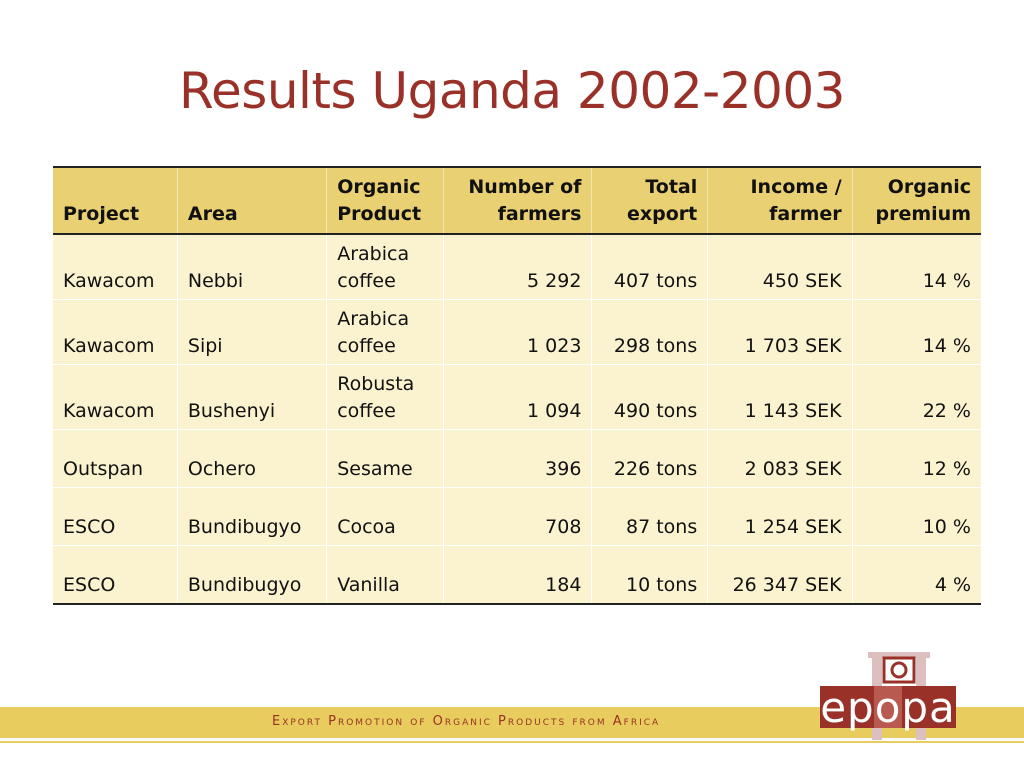 The height and width of the screenshot is (768, 1024). I want to click on header-total-export: Total export, so click(649, 200).